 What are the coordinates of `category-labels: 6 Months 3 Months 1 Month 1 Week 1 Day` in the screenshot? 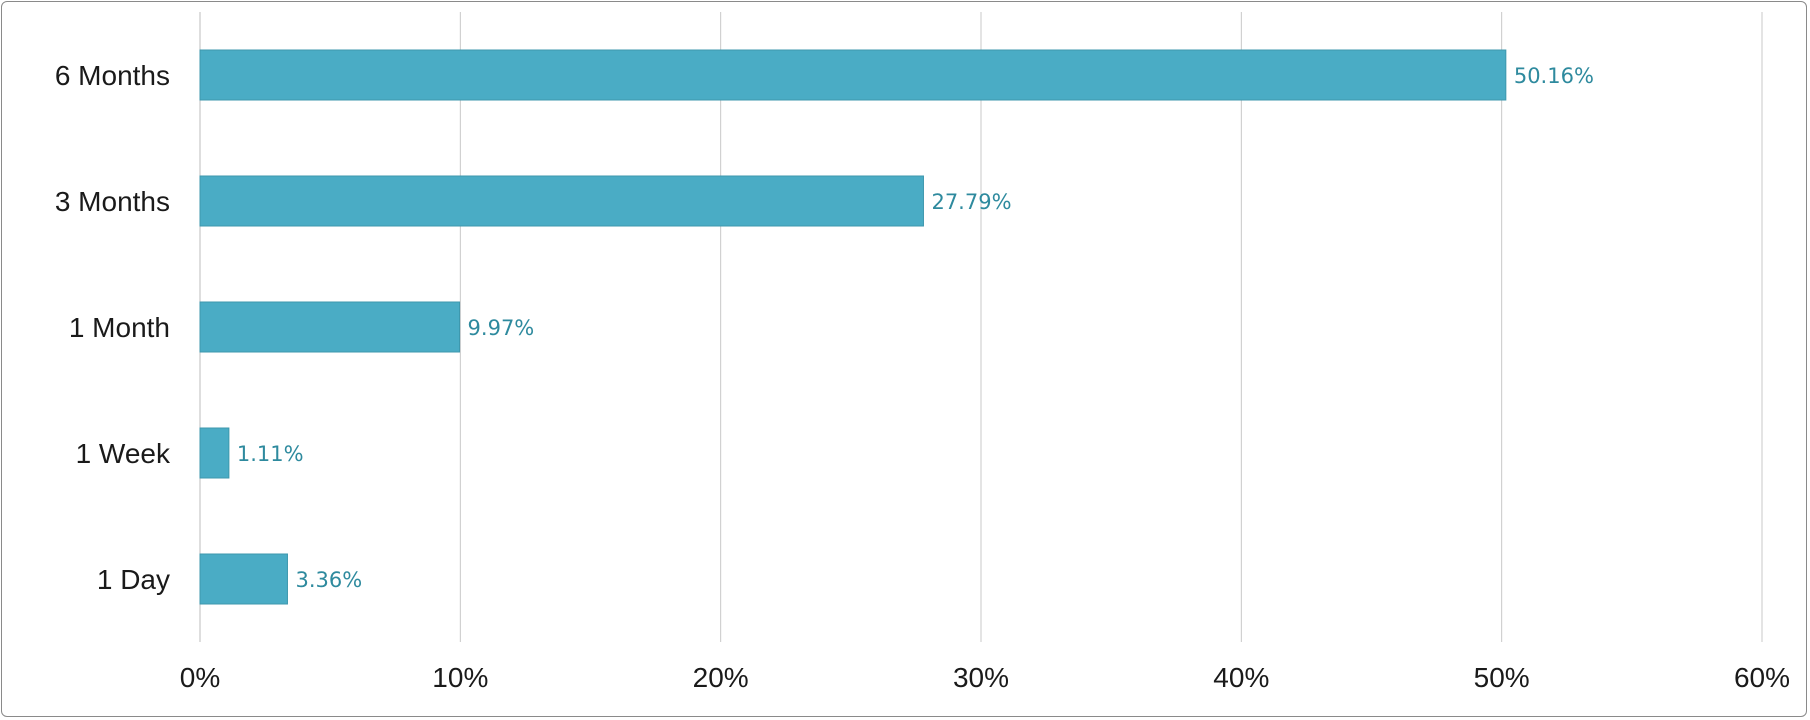 It's located at (113, 327).